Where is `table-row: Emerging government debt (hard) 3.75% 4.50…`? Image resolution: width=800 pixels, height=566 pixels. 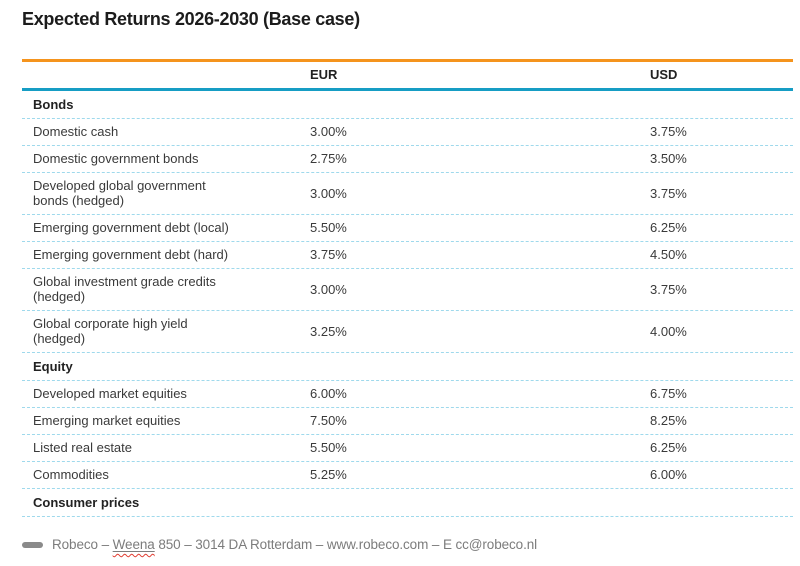
table-row: Emerging government debt (hard) 3.75% 4.50… is located at coordinates (407, 255).